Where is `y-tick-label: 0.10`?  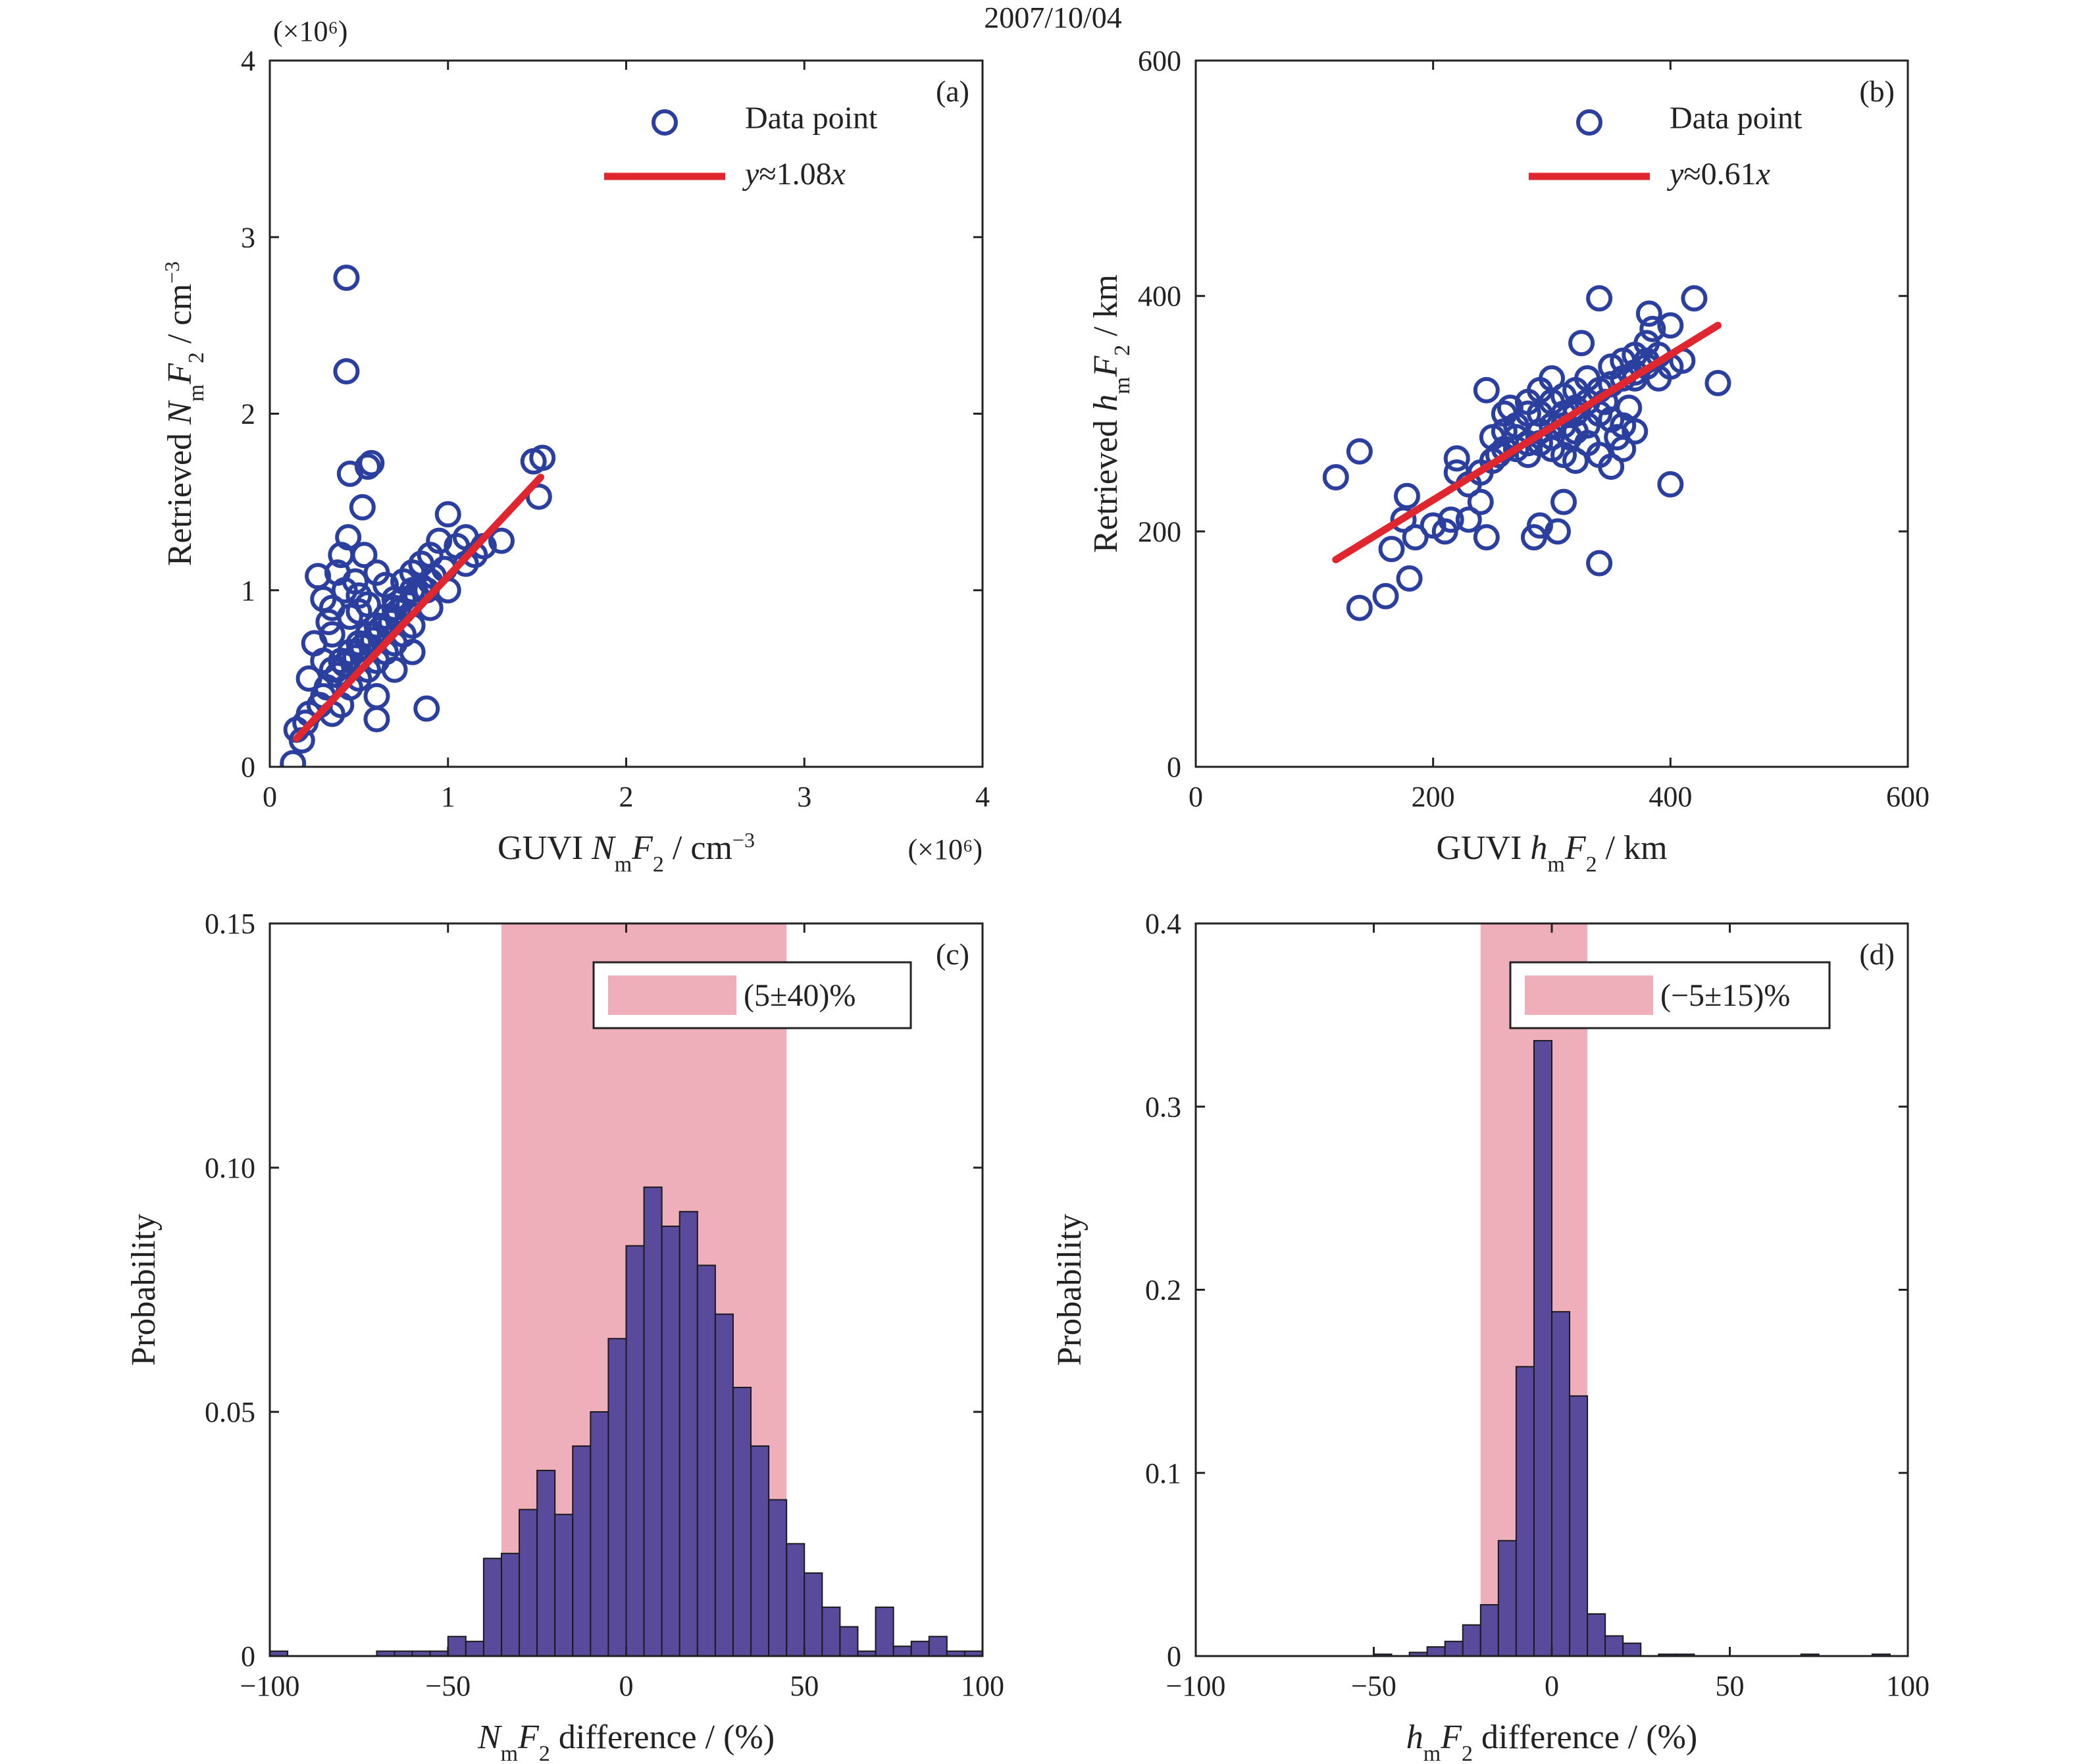 y-tick-label: 0.10 is located at coordinates (230, 1168).